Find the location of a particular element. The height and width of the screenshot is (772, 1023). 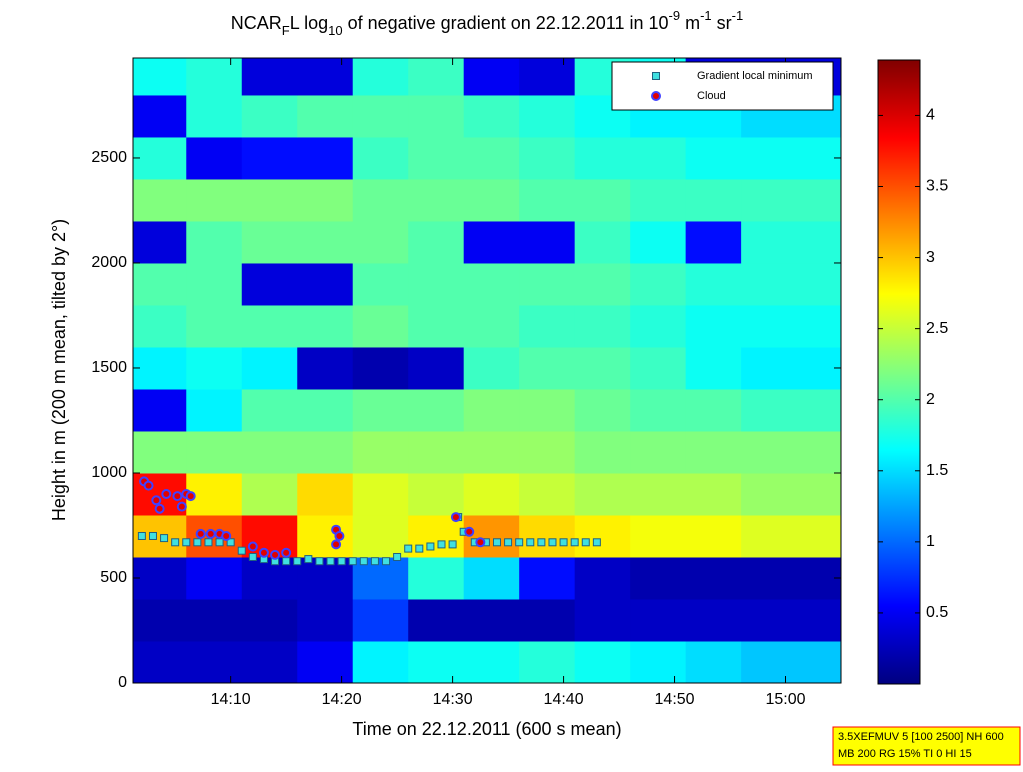

colorbar-tick-label: 3 is located at coordinates (930, 257).